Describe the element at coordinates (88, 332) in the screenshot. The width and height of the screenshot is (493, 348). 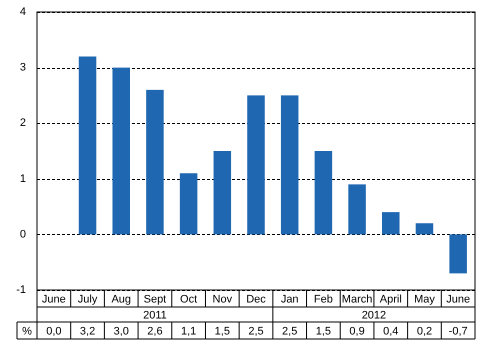
I see `data-label: 3,2` at that location.